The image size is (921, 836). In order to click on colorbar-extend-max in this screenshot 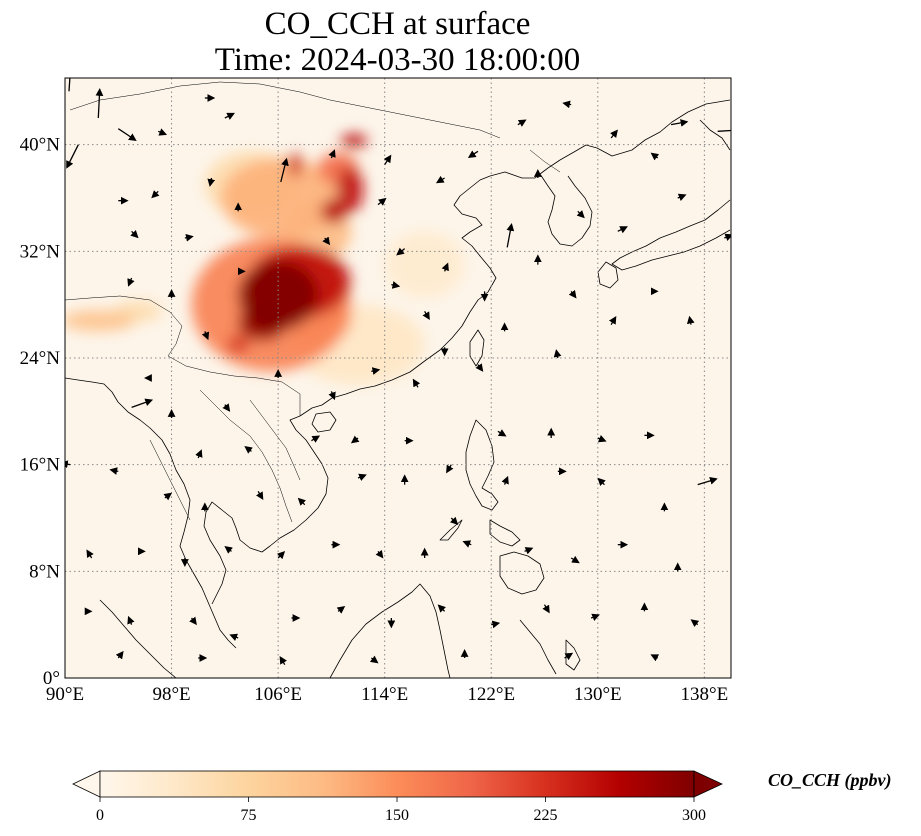, I will do `click(708, 784)`.